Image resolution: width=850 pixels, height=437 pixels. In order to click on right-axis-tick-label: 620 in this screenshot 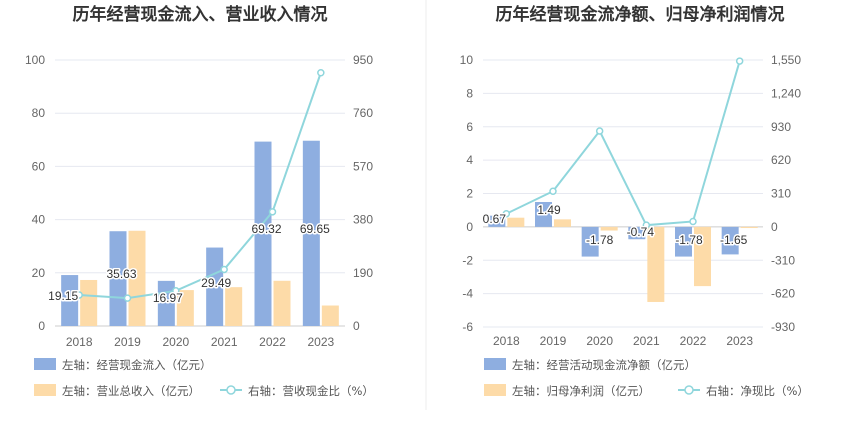, I will do `click(781, 160)`.